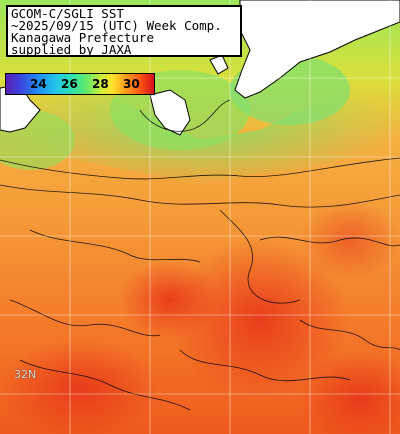 This screenshot has width=400, height=434. What do you see at coordinates (170, 112) in the screenshot?
I see `land-miura` at bounding box center [170, 112].